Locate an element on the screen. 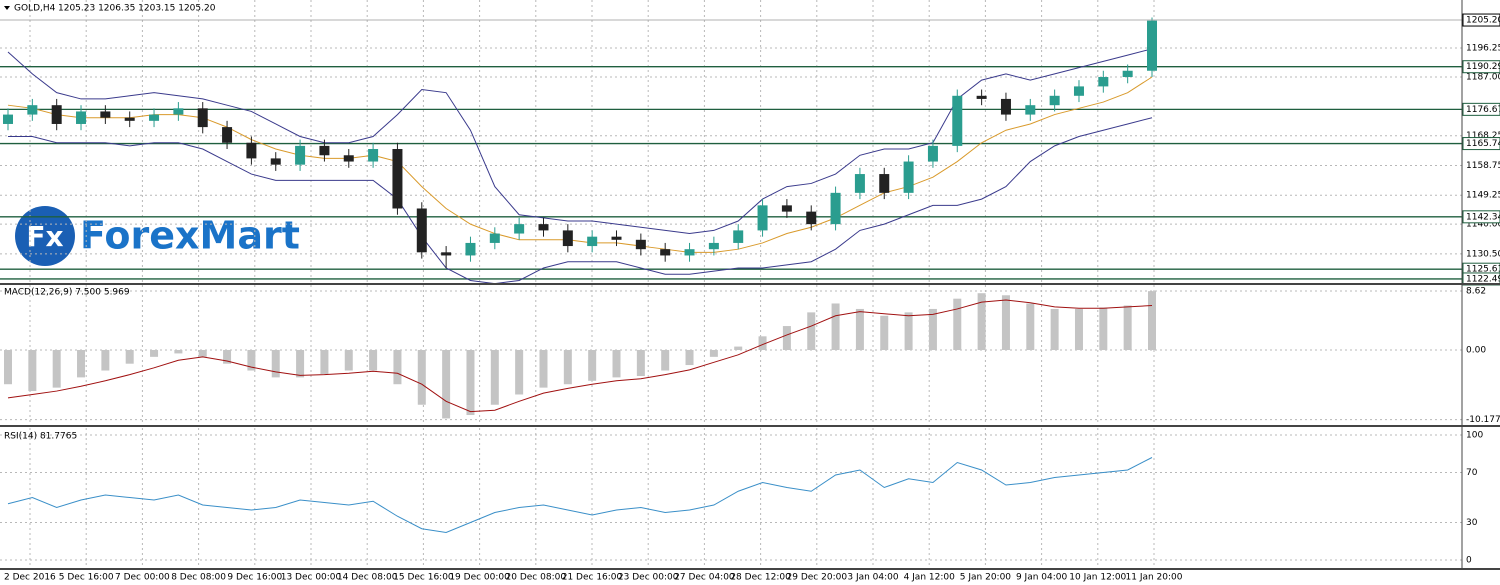 This screenshot has width=1500, height=585. x-tick-label: 11 Jan 20:00 is located at coordinates (1154, 578).